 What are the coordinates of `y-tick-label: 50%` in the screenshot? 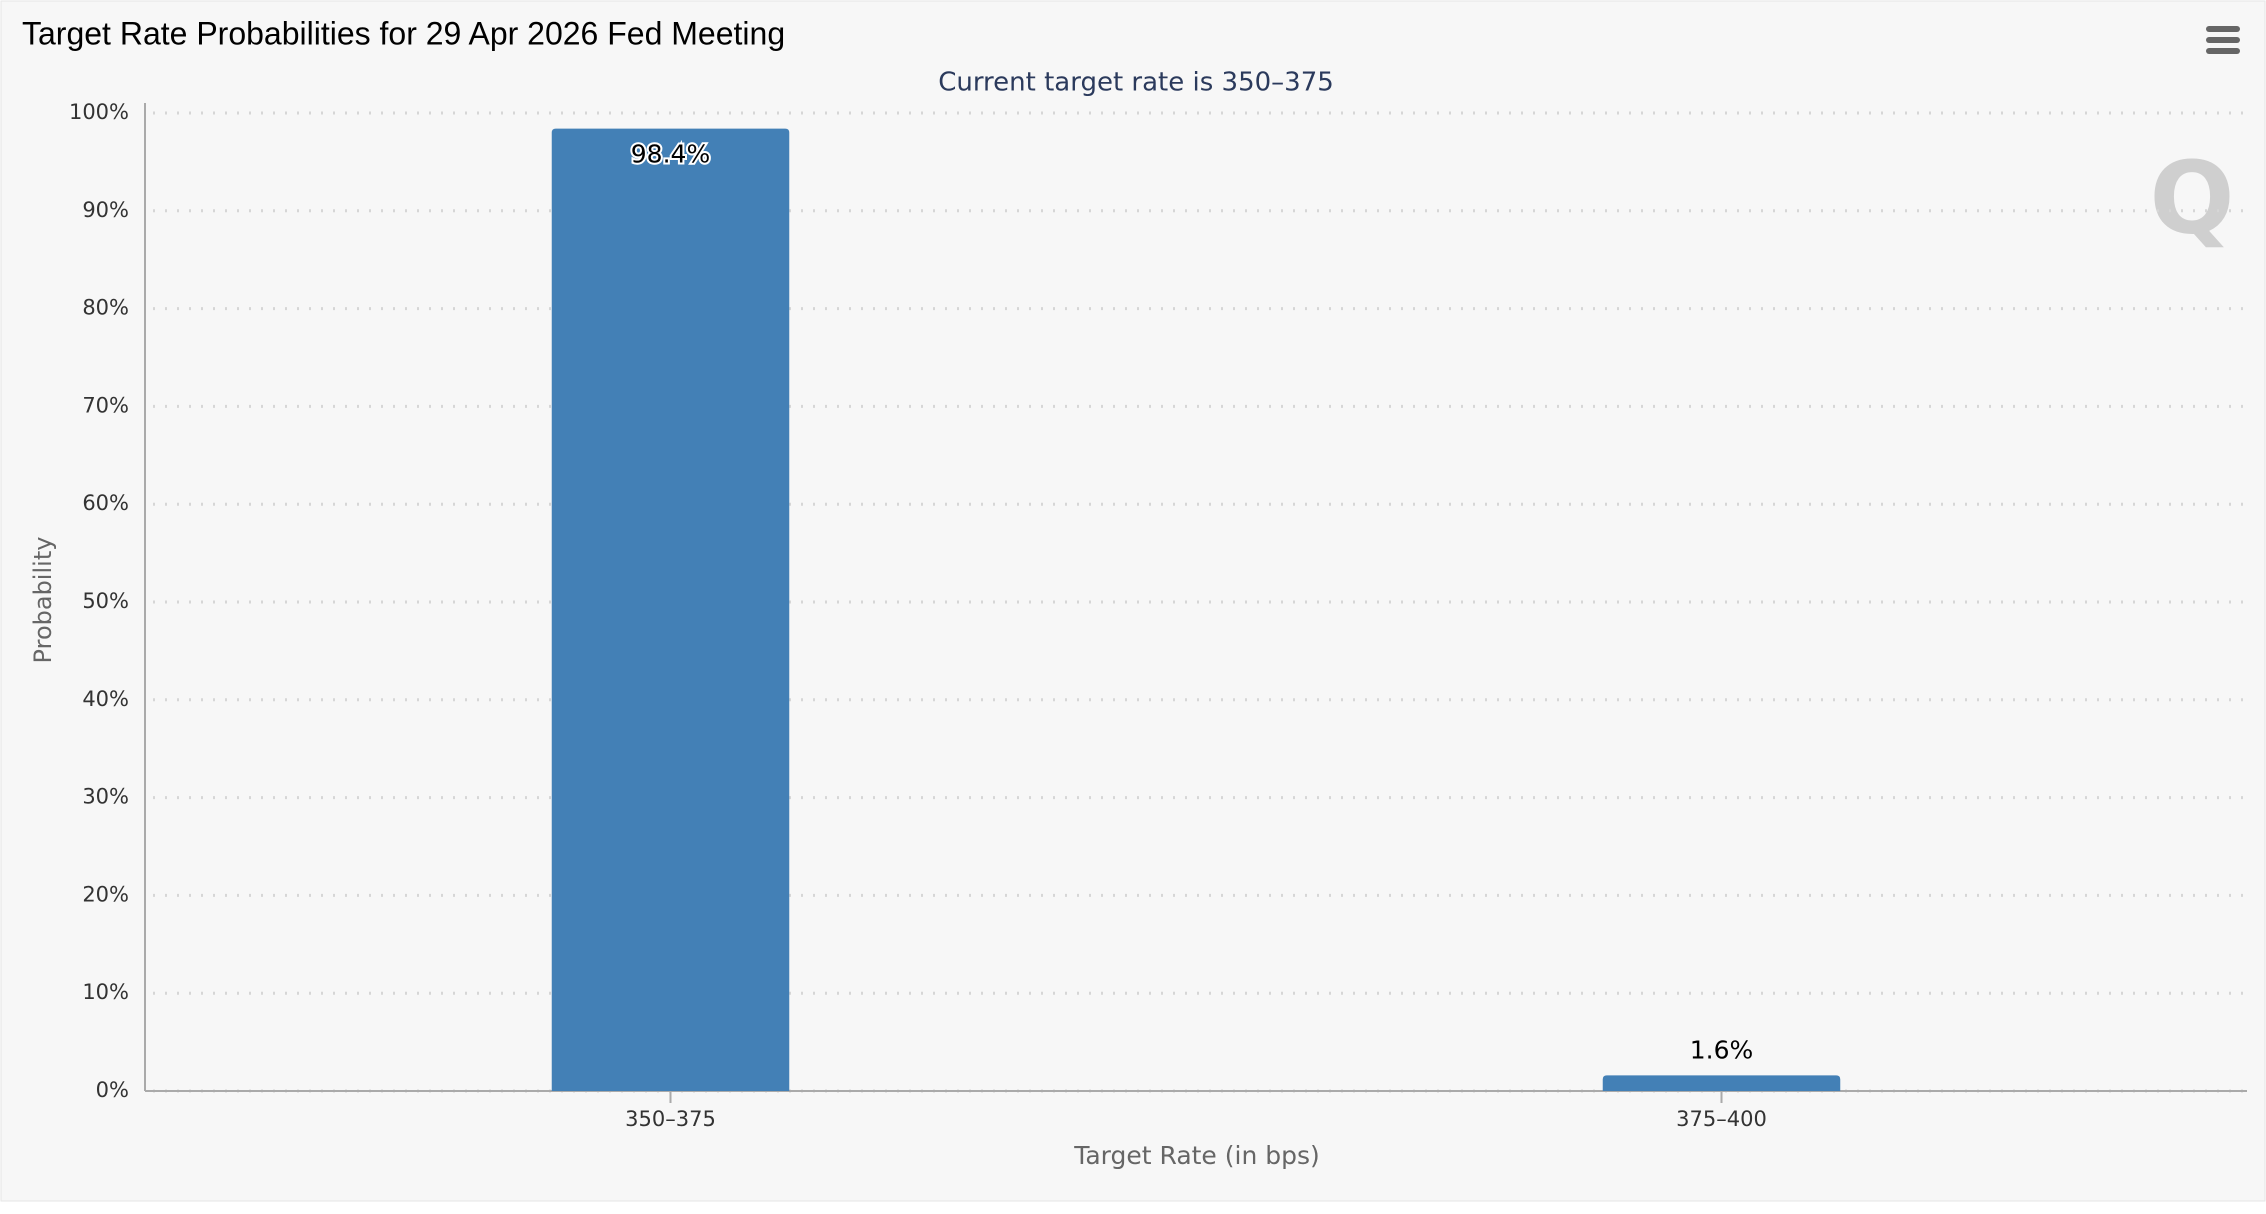 It's located at (105, 601).